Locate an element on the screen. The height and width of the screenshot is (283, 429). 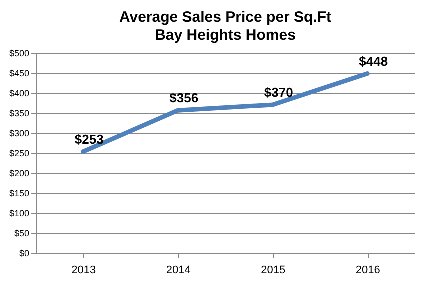
x-tick-label: 2016 is located at coordinates (368, 270).